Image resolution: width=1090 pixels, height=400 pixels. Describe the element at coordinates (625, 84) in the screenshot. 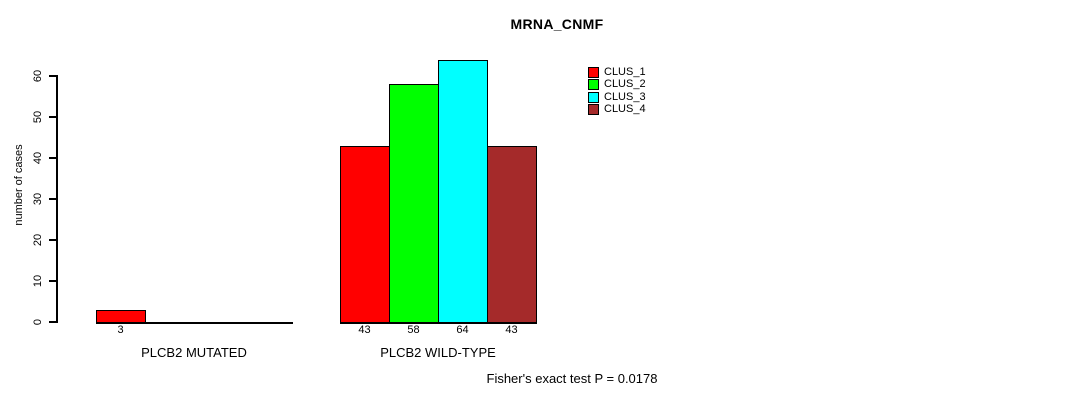

I see `legend-label-clus_2: CLUS_2` at that location.